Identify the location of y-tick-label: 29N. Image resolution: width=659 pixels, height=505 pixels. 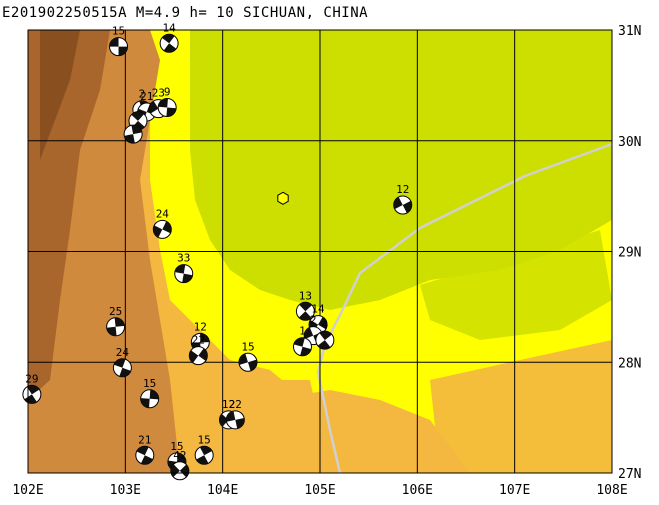
(629, 253).